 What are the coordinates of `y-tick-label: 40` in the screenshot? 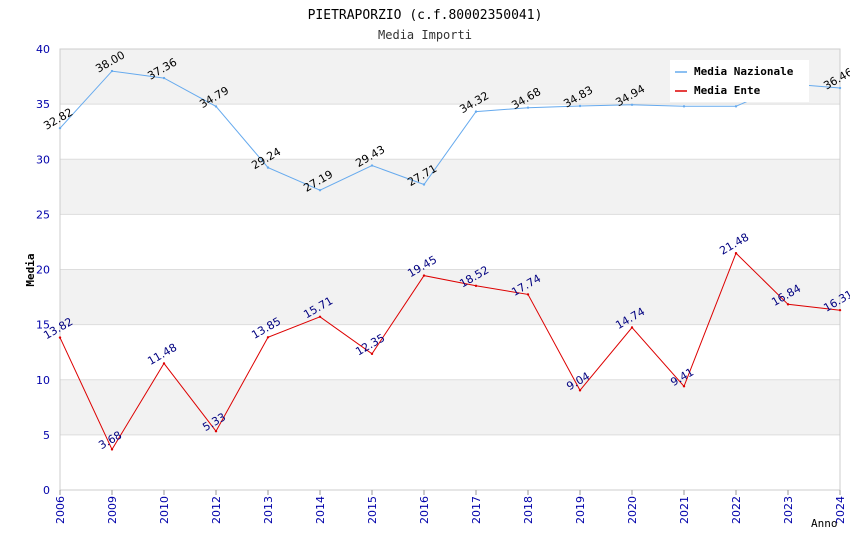 It's located at (43, 49).